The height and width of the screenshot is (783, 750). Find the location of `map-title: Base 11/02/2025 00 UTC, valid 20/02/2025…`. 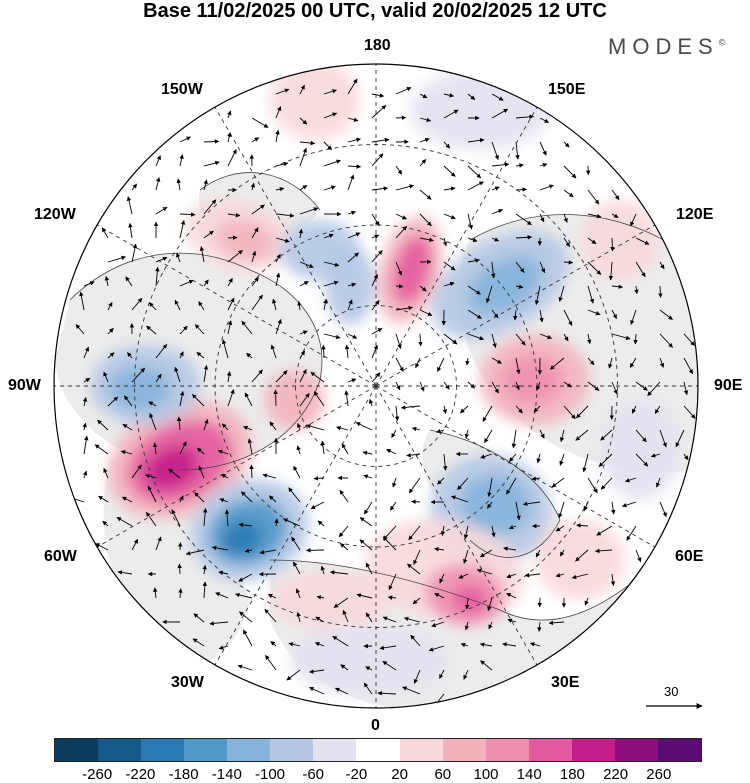

map-title: Base 11/02/2025 00 UTC, valid 20/02/2025… is located at coordinates (375, 11).